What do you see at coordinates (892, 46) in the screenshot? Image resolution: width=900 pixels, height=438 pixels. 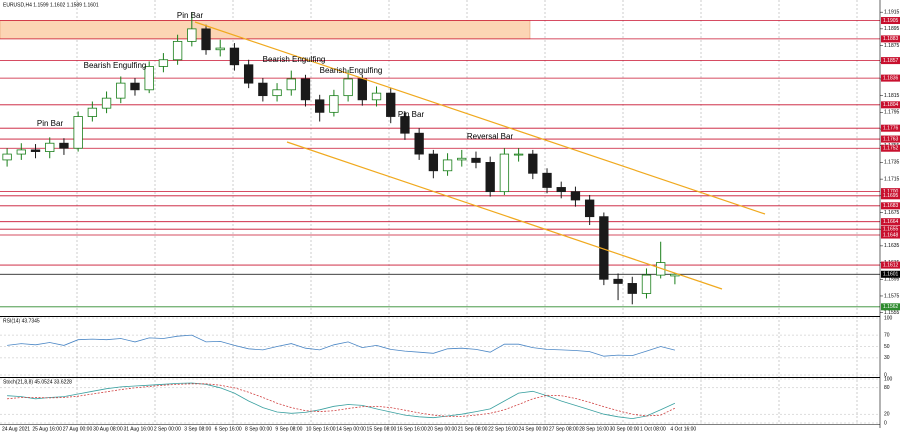 I see `y-tick-label: 1.1875` at bounding box center [892, 46].